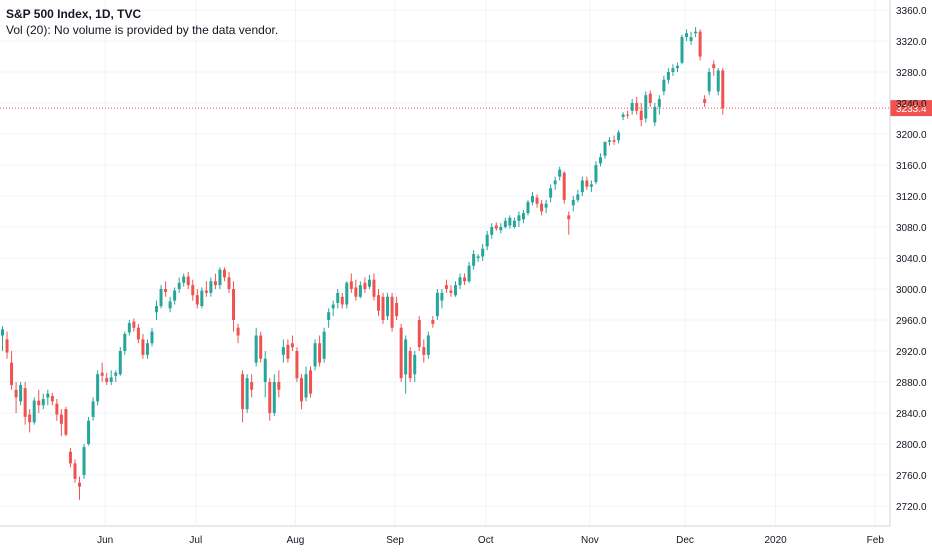 This screenshot has height=555, width=932. What do you see at coordinates (911, 135) in the screenshot?
I see `y-tick-label: 3200.0` at bounding box center [911, 135].